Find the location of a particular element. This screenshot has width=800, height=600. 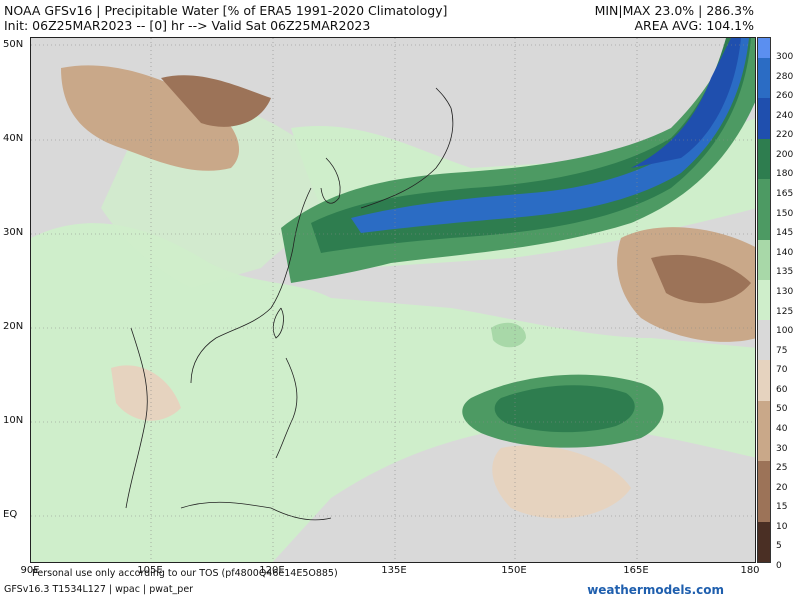

borneo-coastline is located at coordinates (256, 511).